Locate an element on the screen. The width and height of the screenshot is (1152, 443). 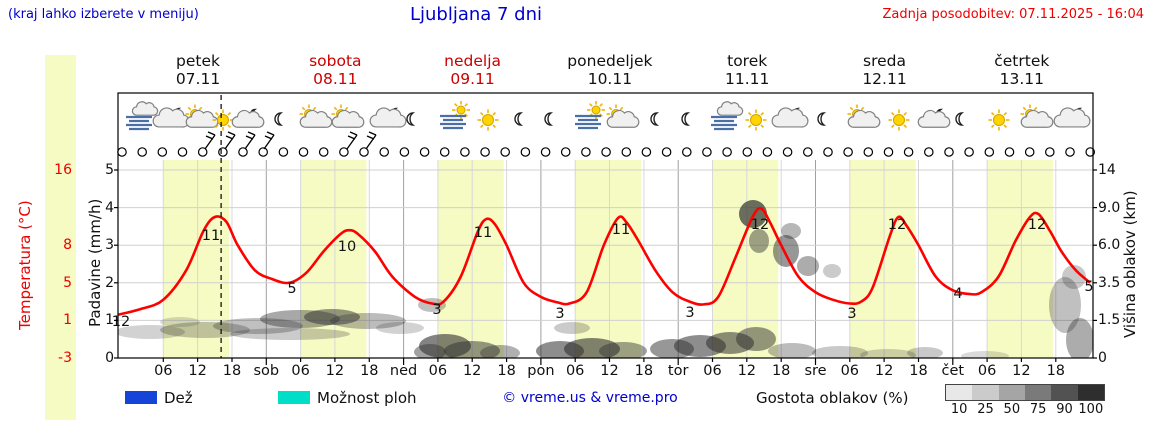
x-tick-label: sre is located at coordinates (815, 371).